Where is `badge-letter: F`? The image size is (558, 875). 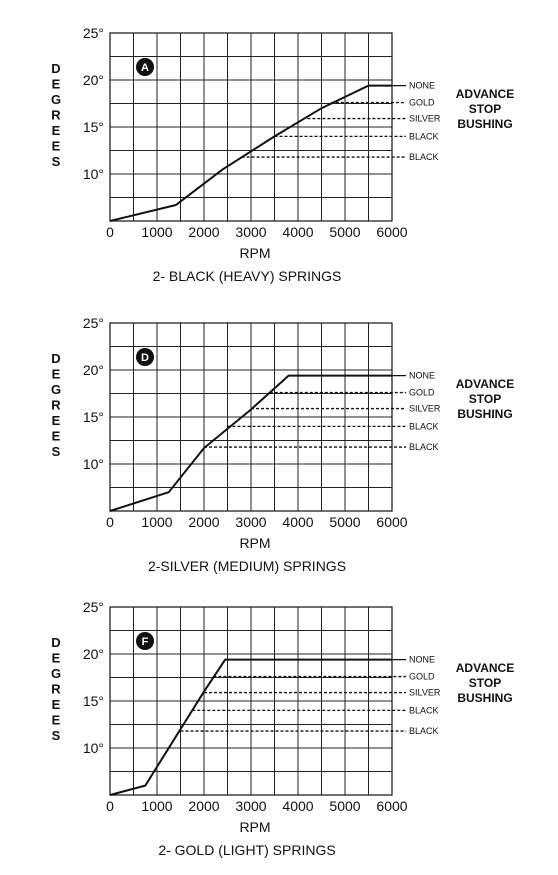
badge-letter: F is located at coordinates (145, 642).